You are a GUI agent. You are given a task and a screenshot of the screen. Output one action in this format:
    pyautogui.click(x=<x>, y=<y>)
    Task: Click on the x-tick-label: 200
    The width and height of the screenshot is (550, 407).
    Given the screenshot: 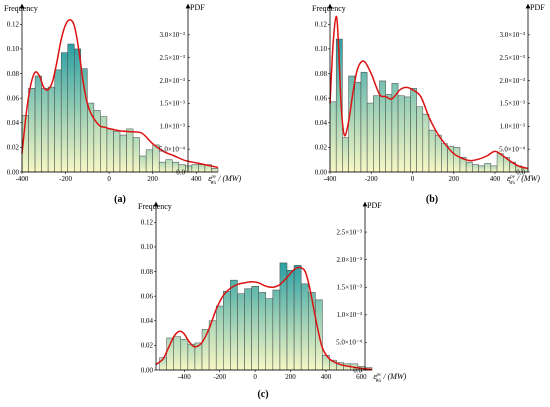 What is the action you would take?
    pyautogui.click(x=290, y=377)
    